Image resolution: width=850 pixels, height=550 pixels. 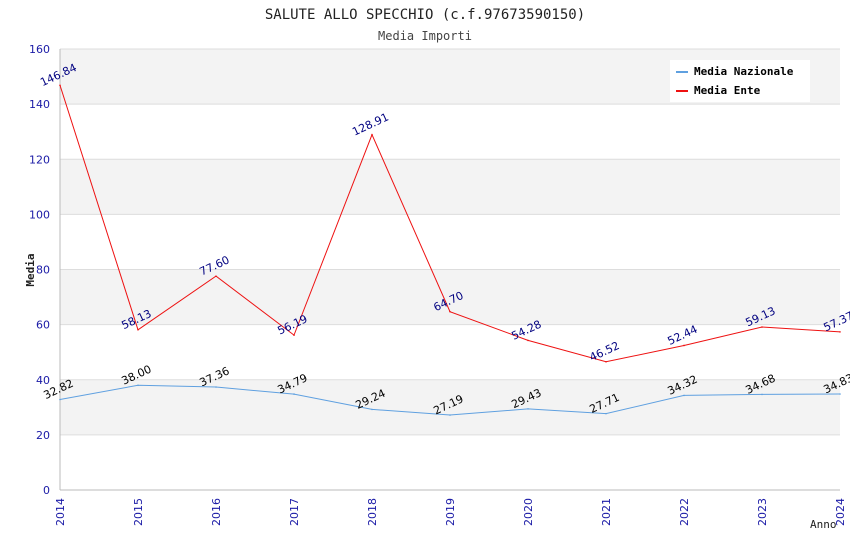 I want to click on x-tick-label: 2022, so click(x=684, y=512).